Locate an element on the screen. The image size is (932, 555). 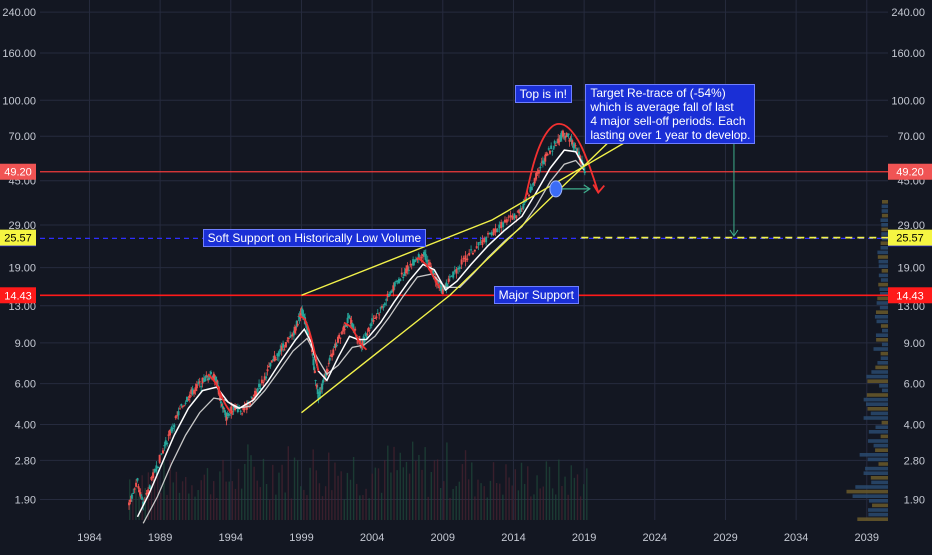
y-tick-left: 29.00 is located at coordinates (22, 226).